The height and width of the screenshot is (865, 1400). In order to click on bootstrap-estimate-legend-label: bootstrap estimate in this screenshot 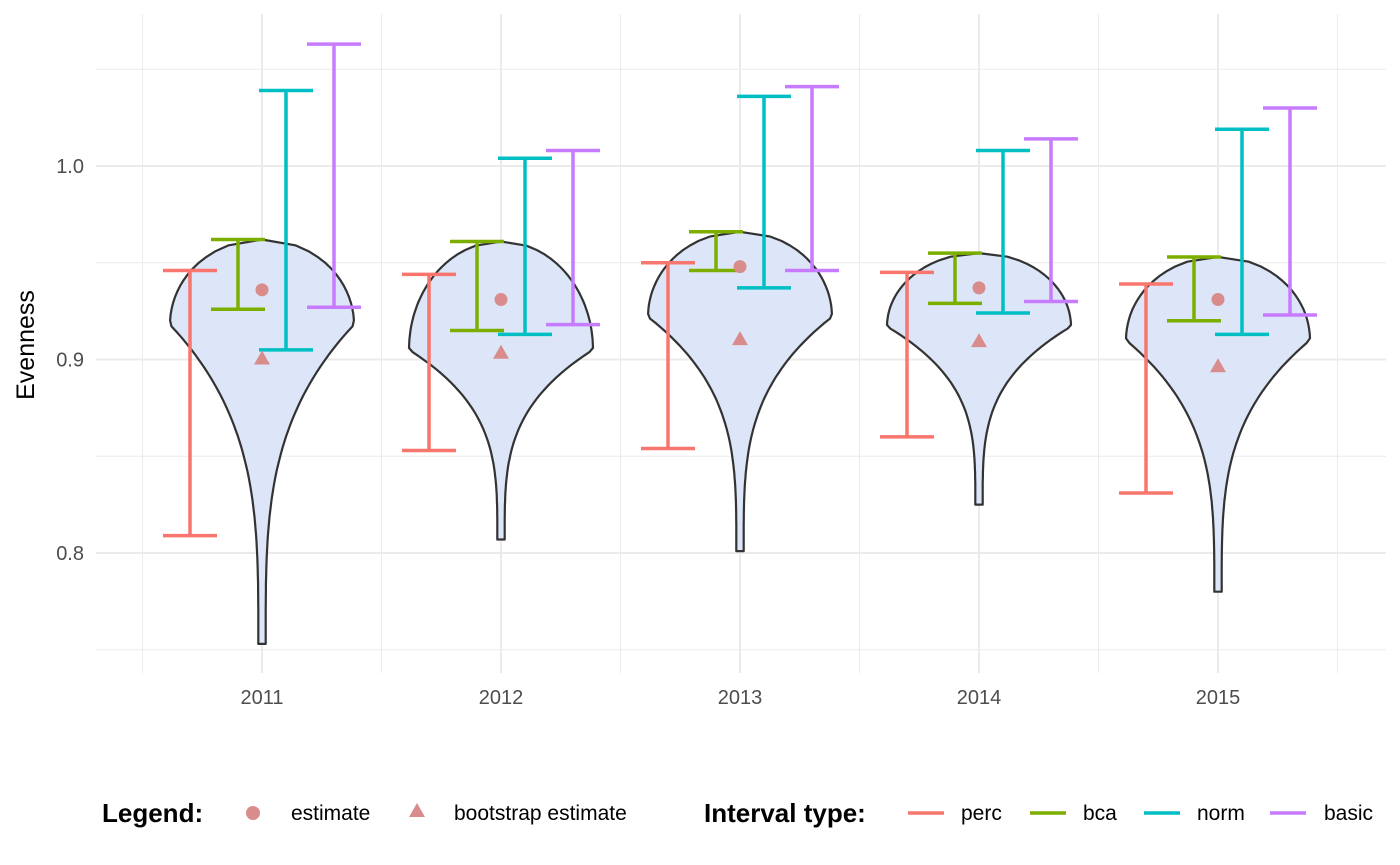, I will do `click(540, 813)`.